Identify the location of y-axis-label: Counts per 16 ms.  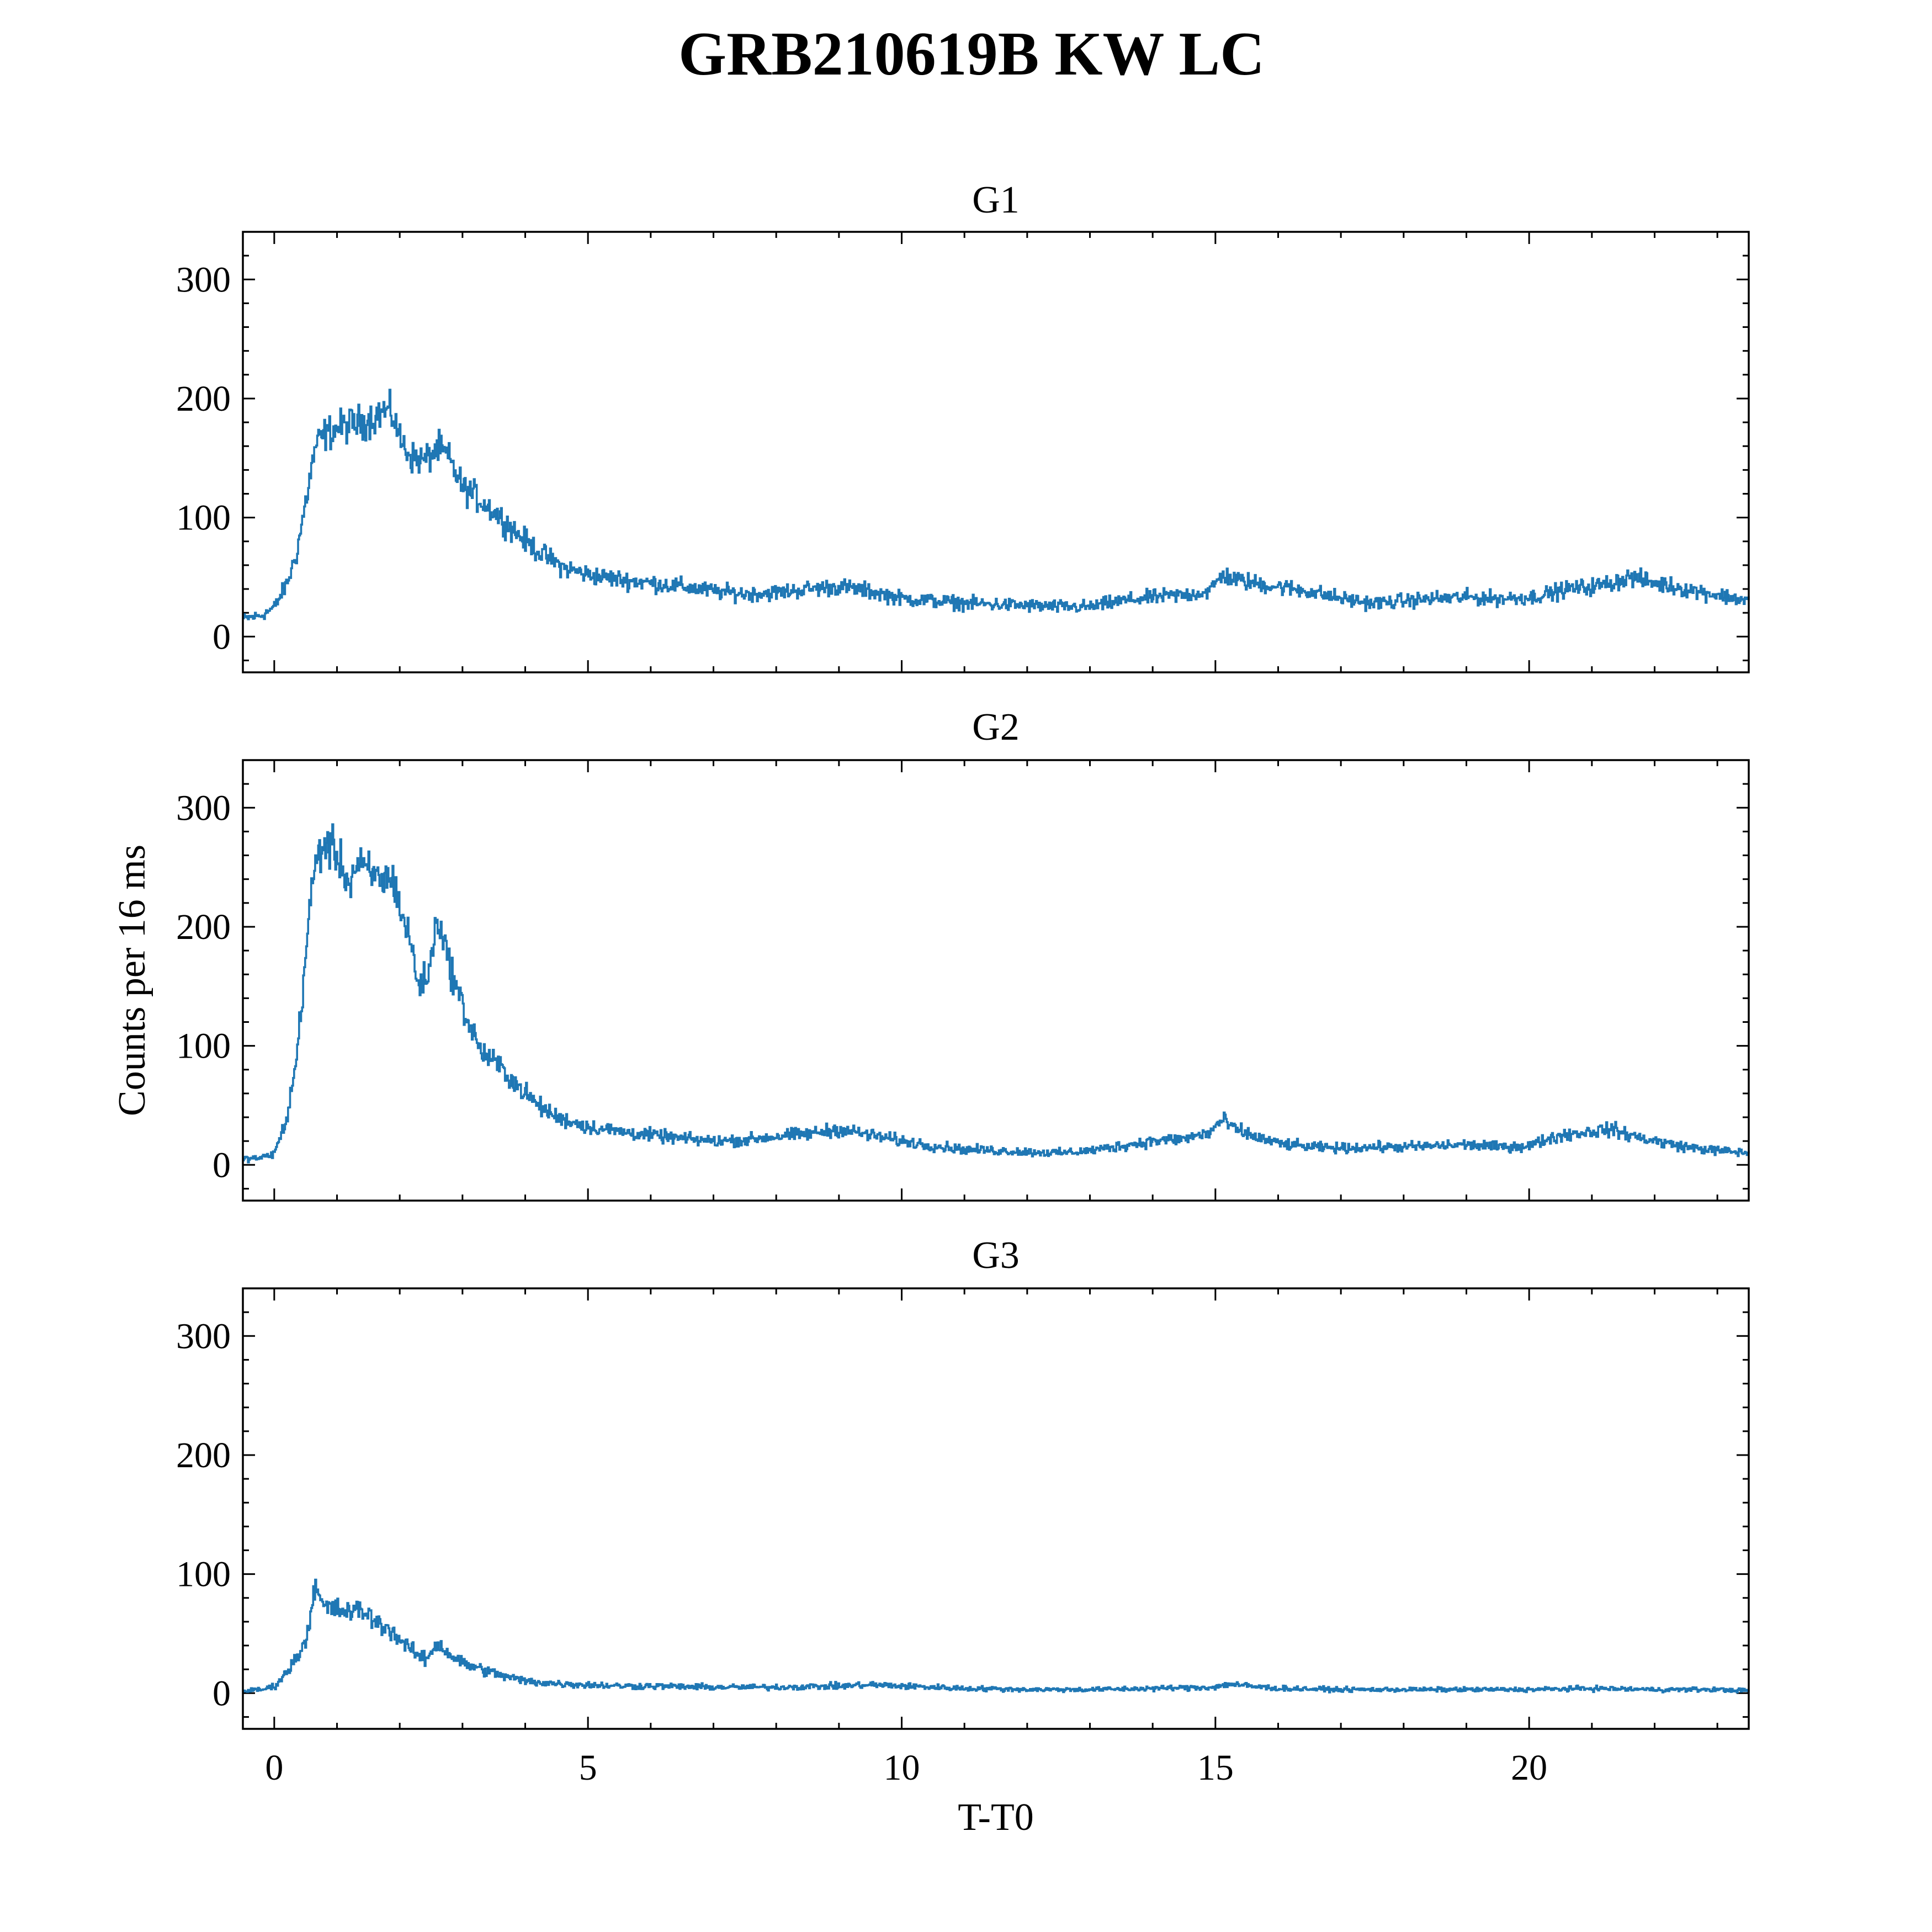
(132, 981).